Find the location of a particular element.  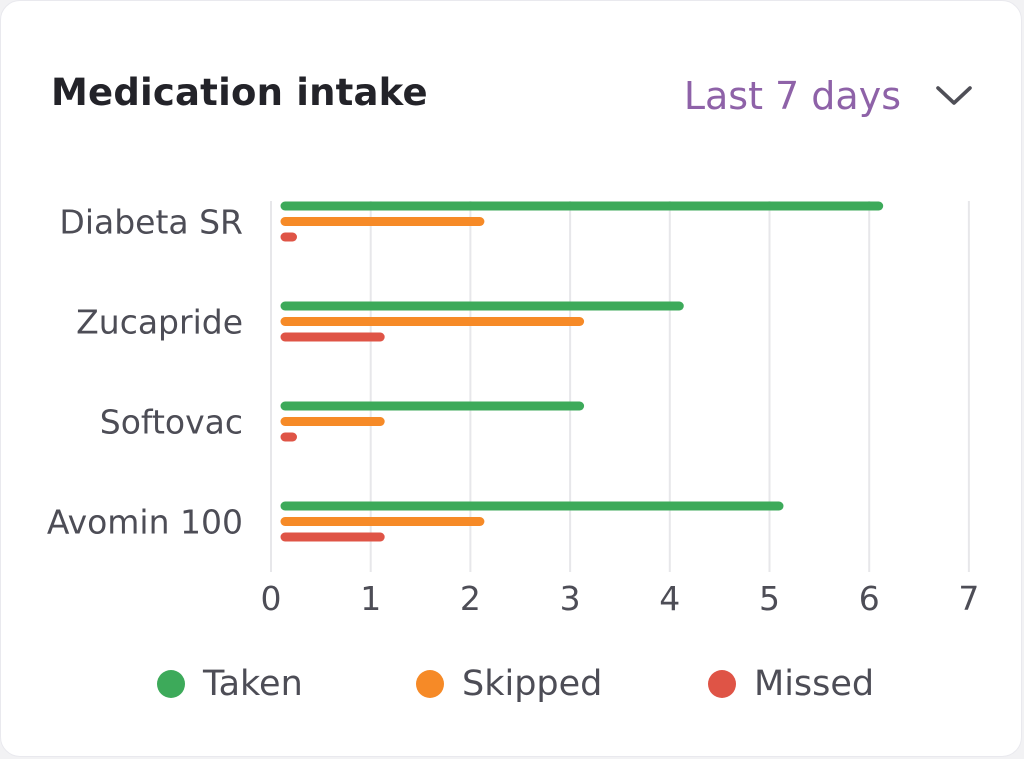

x-tick-label-4: 4 is located at coordinates (669, 598).